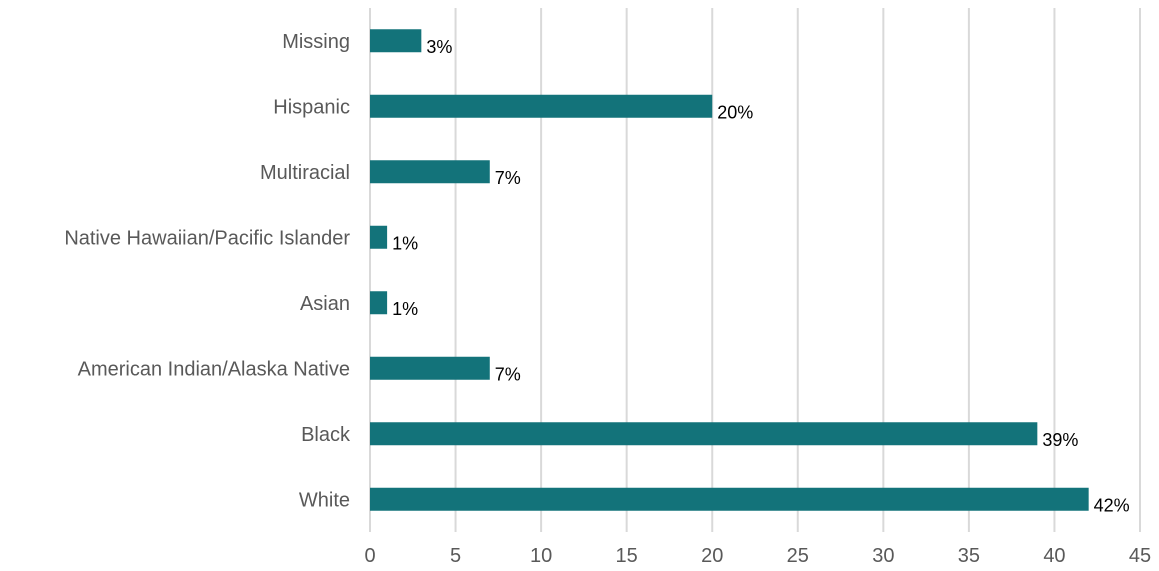 Image resolution: width=1159 pixels, height=571 pixels. Describe the element at coordinates (1112, 505) in the screenshot. I see `data-label: 42%` at that location.